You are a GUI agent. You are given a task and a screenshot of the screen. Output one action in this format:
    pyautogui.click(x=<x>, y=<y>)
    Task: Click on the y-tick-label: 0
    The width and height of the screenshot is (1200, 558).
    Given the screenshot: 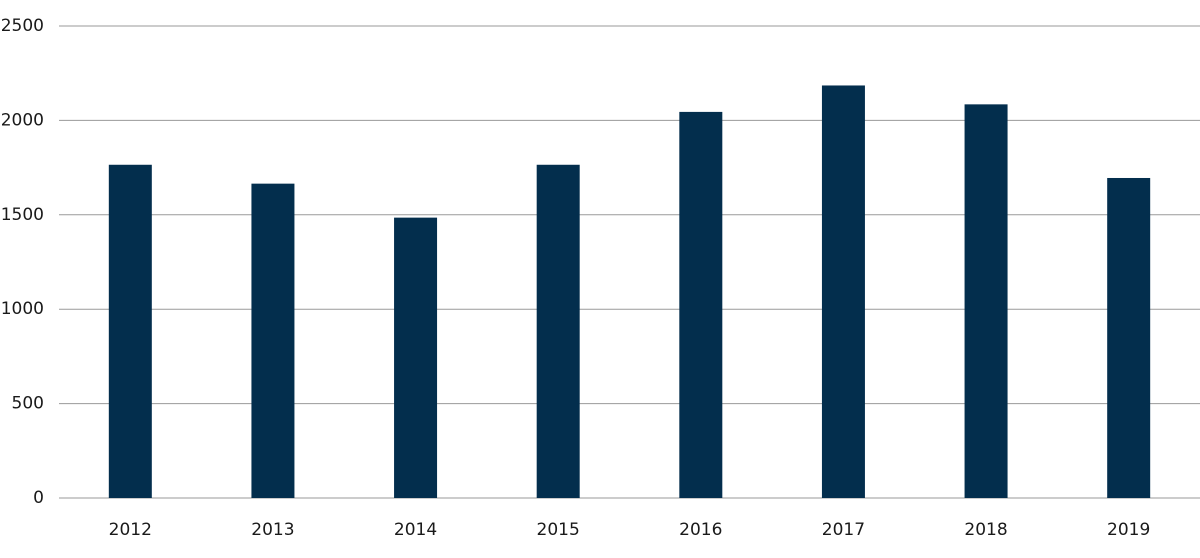 What is the action you would take?
    pyautogui.click(x=38, y=498)
    